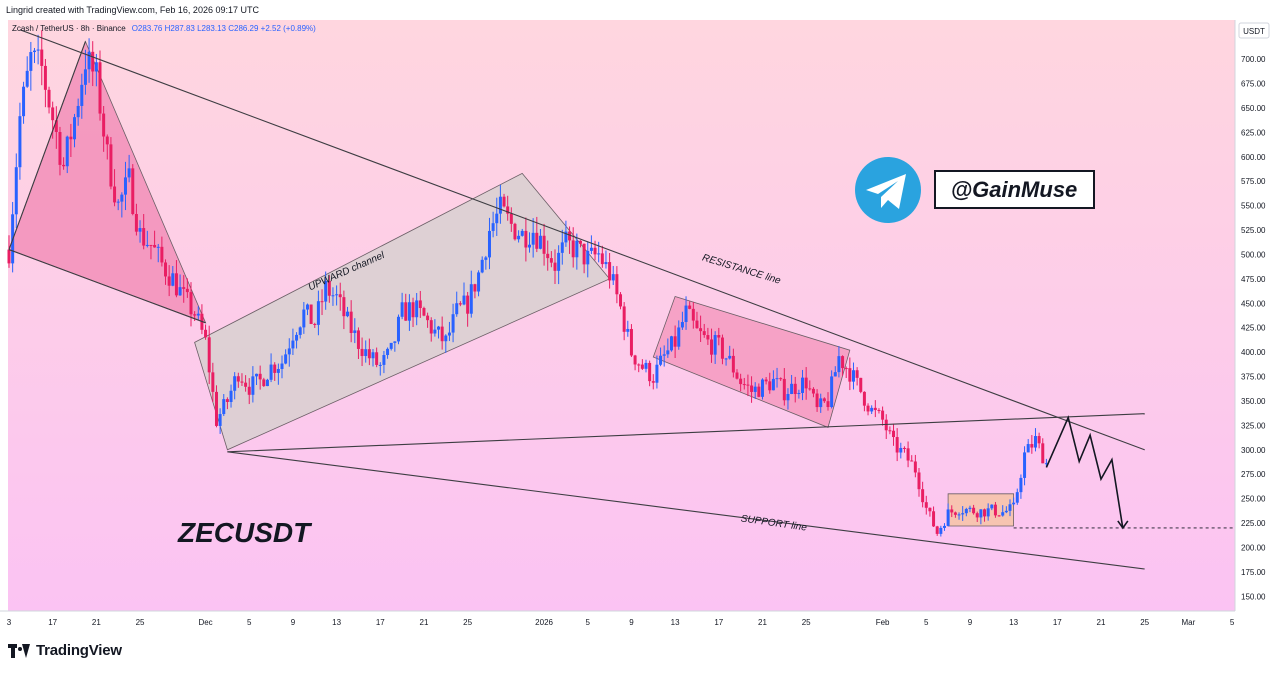 The image size is (1280, 673). Describe the element at coordinates (1253, 352) in the screenshot. I see `y-tick-label: 400.00` at that location.